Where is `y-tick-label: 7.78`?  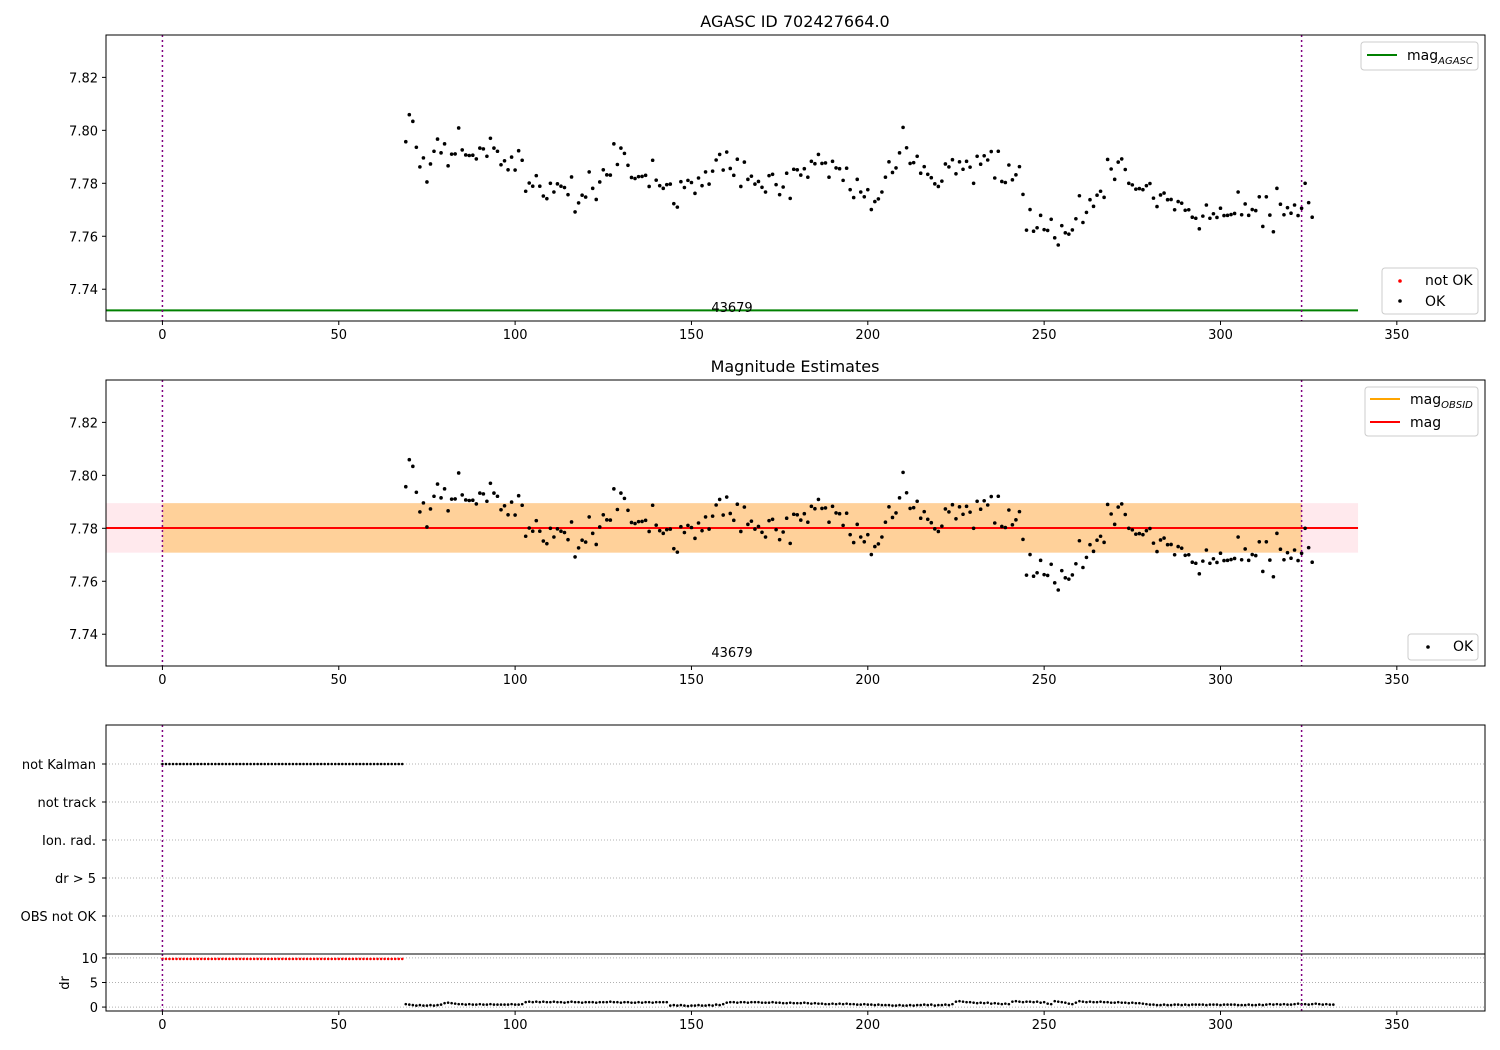 y-tick-label: 7.78 is located at coordinates (83, 529).